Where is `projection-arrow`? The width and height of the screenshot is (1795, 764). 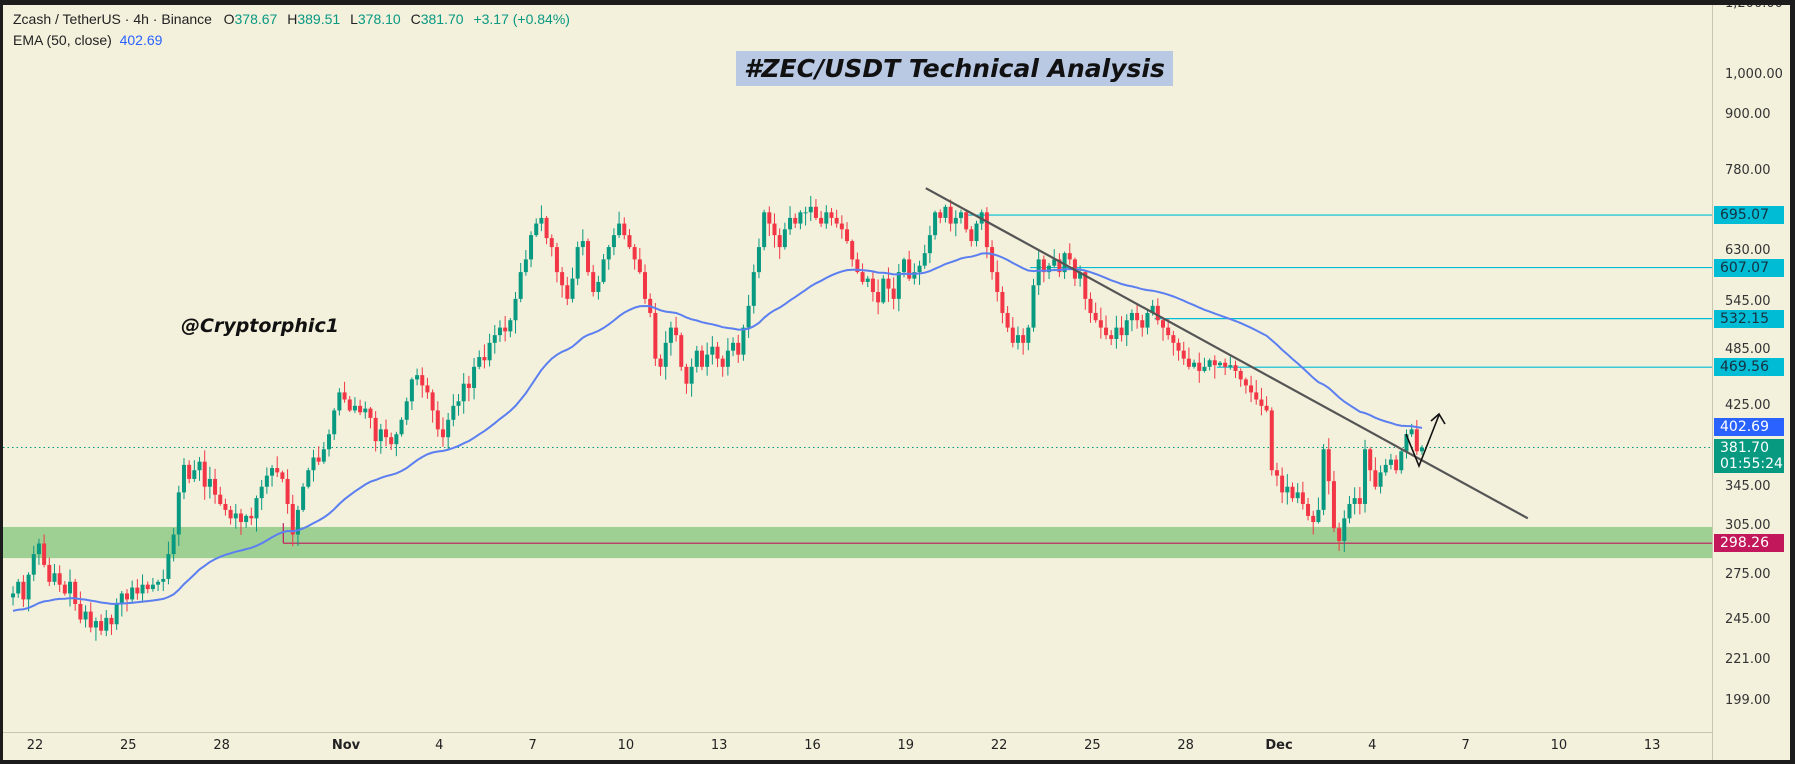
projection-arrow is located at coordinates (1422, 441).